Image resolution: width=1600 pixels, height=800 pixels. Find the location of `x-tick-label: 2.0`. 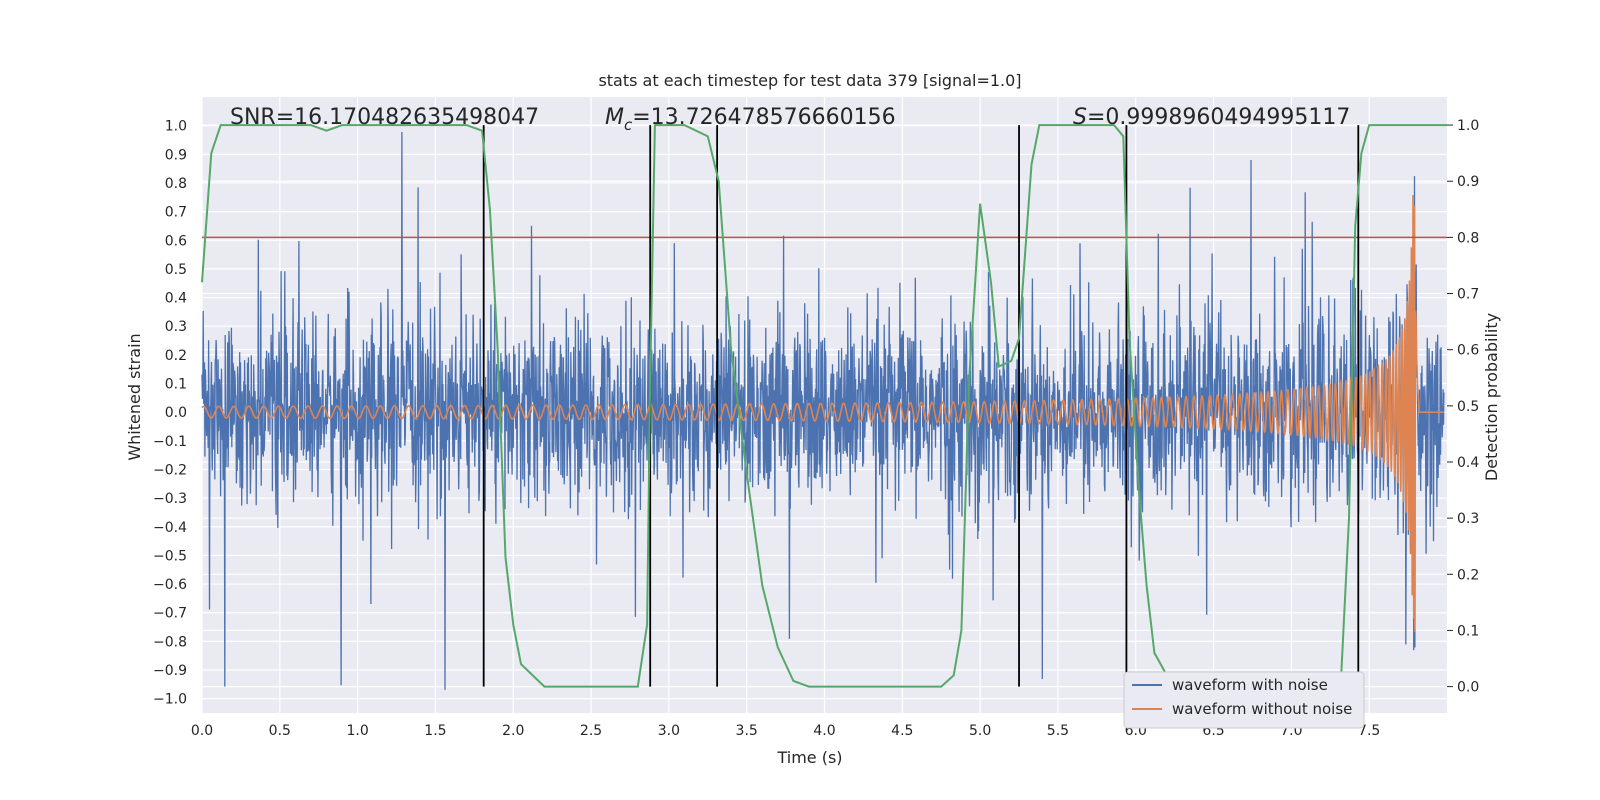

x-tick-label: 2.0 is located at coordinates (513, 731).